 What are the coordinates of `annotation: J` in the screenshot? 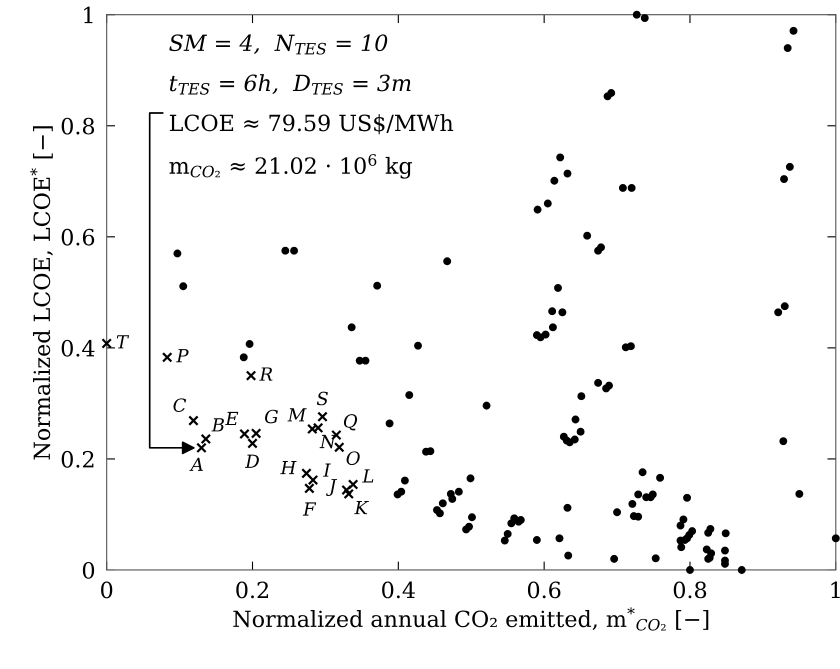 It's located at (332, 487).